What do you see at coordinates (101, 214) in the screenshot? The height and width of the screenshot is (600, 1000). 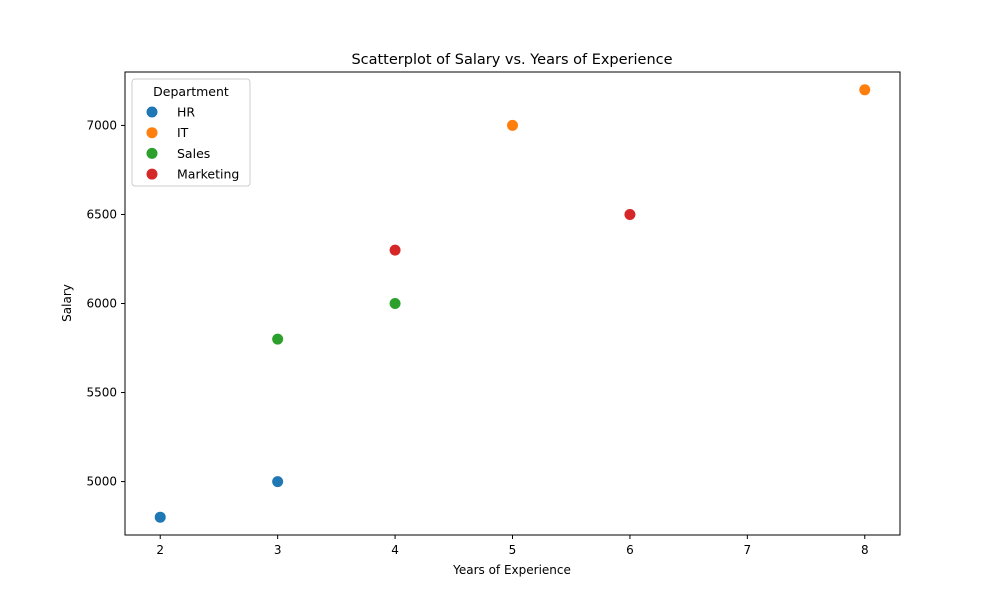 I see `y-tick-label: 6500` at bounding box center [101, 214].